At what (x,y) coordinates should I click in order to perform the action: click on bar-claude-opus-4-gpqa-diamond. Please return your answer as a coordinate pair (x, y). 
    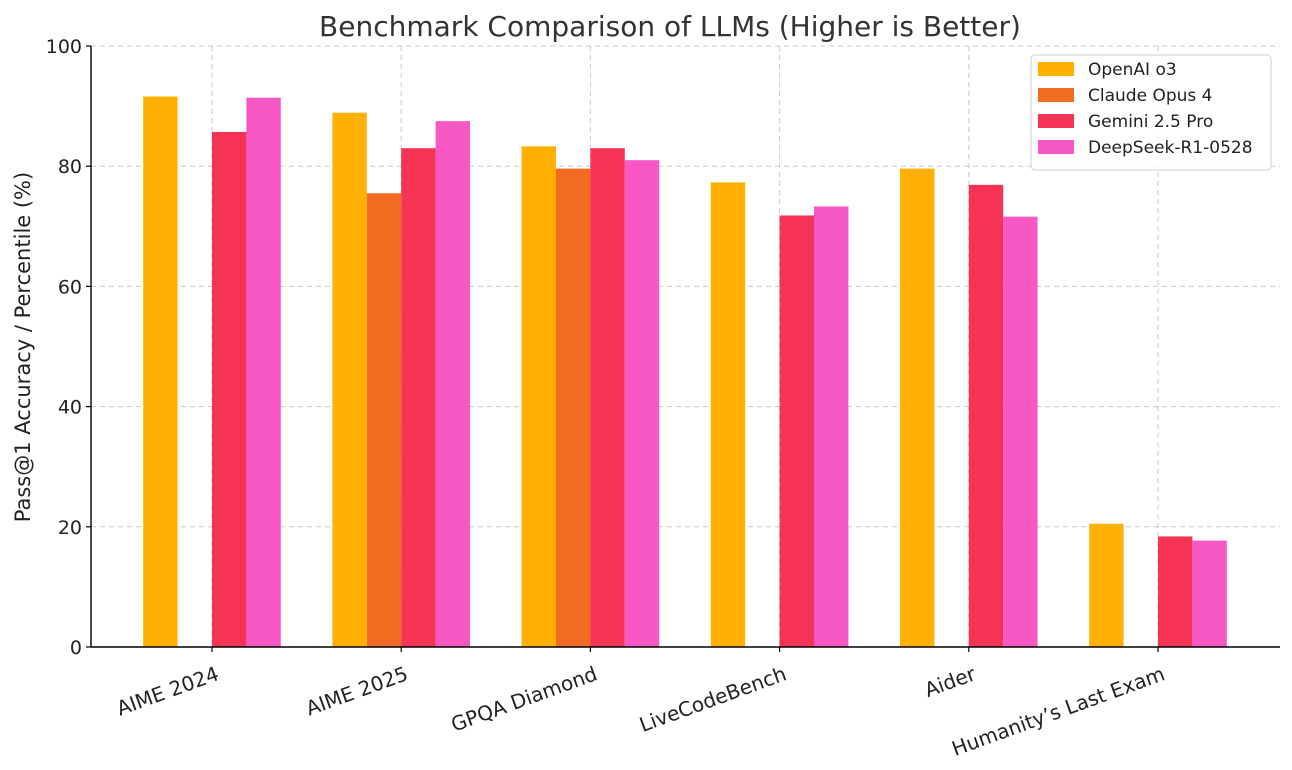
    Looking at the image, I should click on (573, 407).